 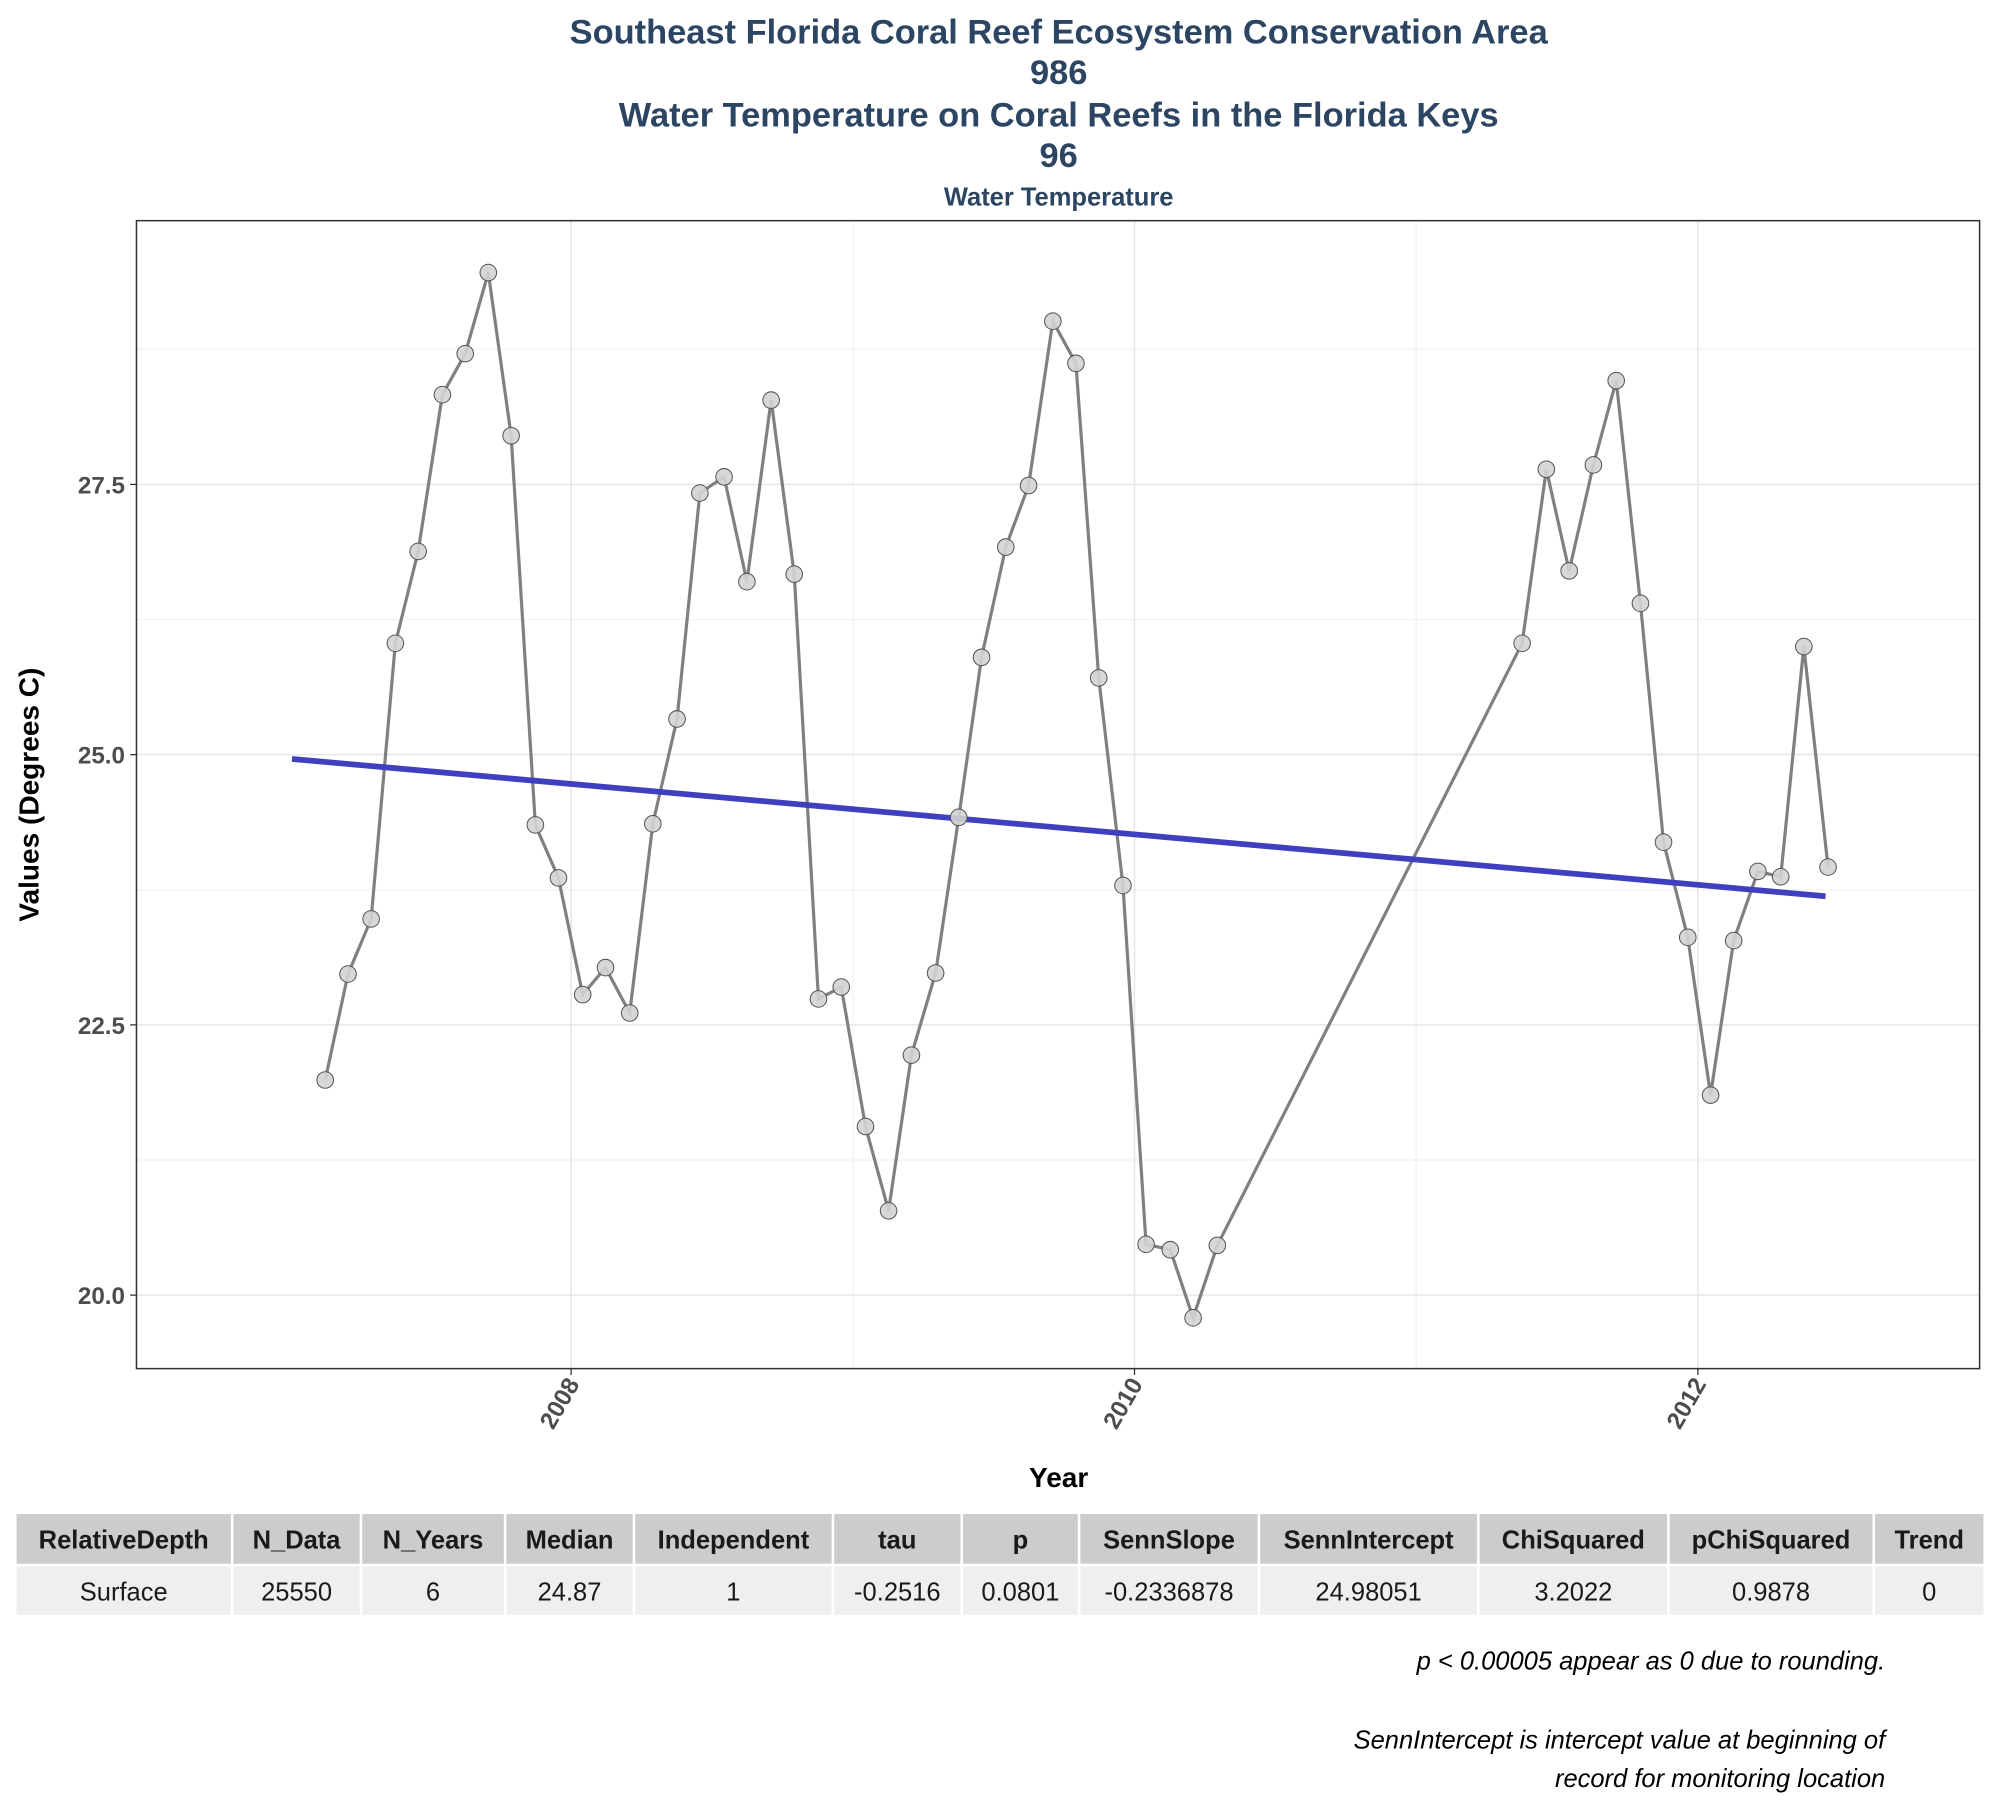 I want to click on chart-title: 986, so click(x=1058, y=73).